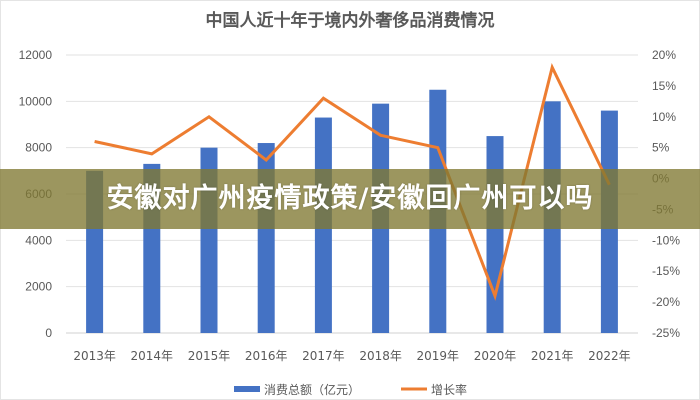  I want to click on left-axis-tick: 2000, so click(38, 287).